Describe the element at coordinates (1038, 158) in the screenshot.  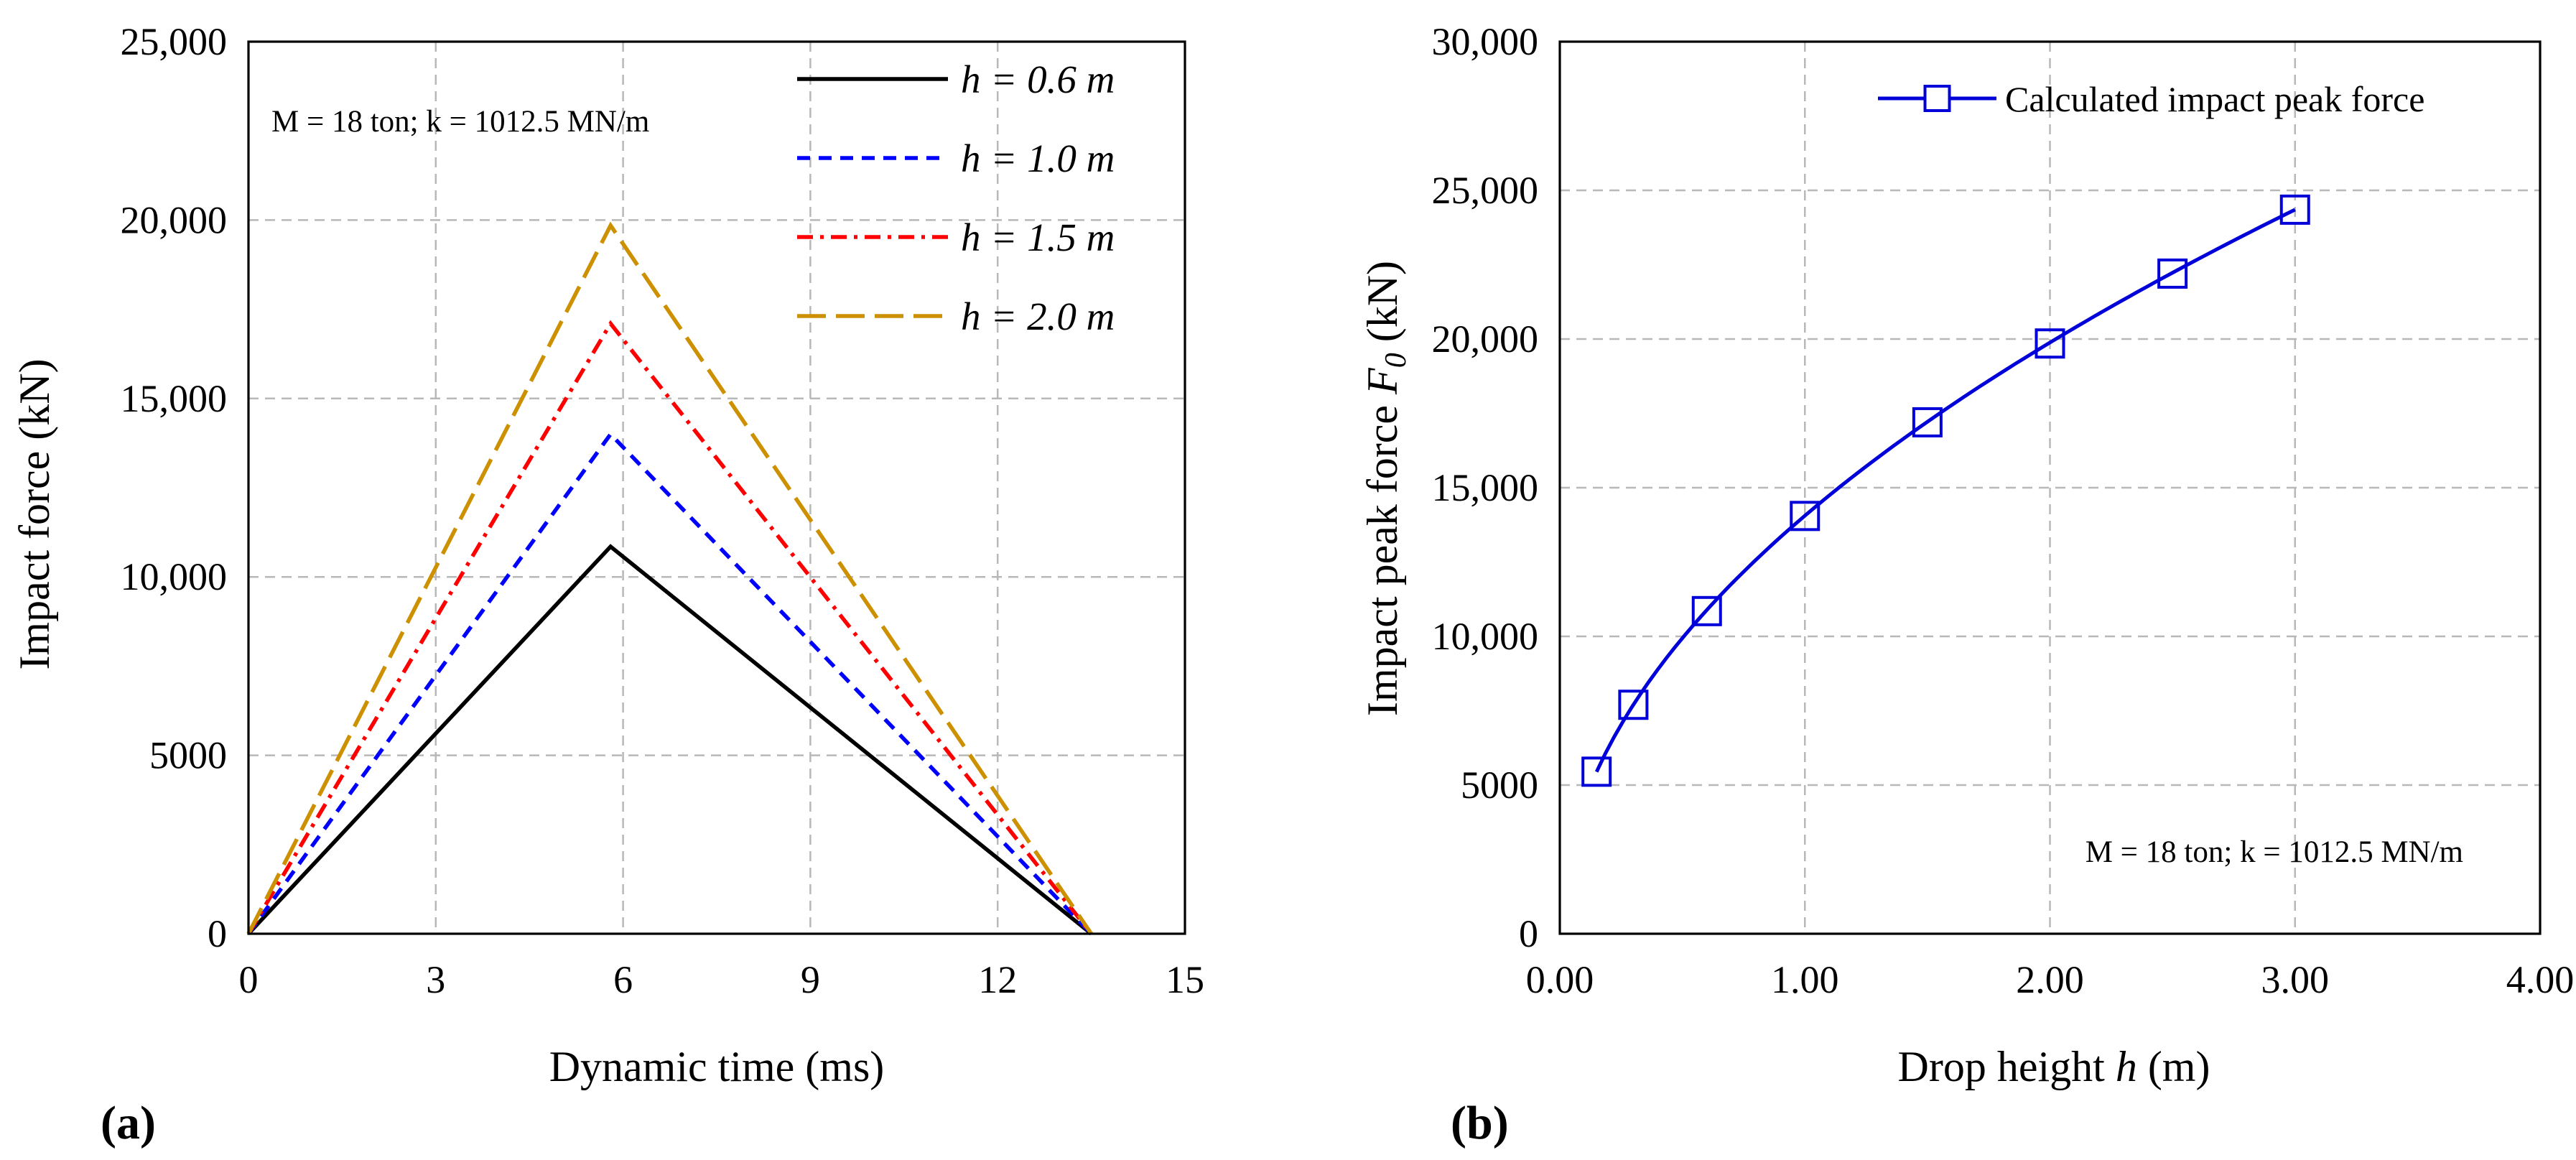
I see `legend-label: h = 1.0 m` at that location.